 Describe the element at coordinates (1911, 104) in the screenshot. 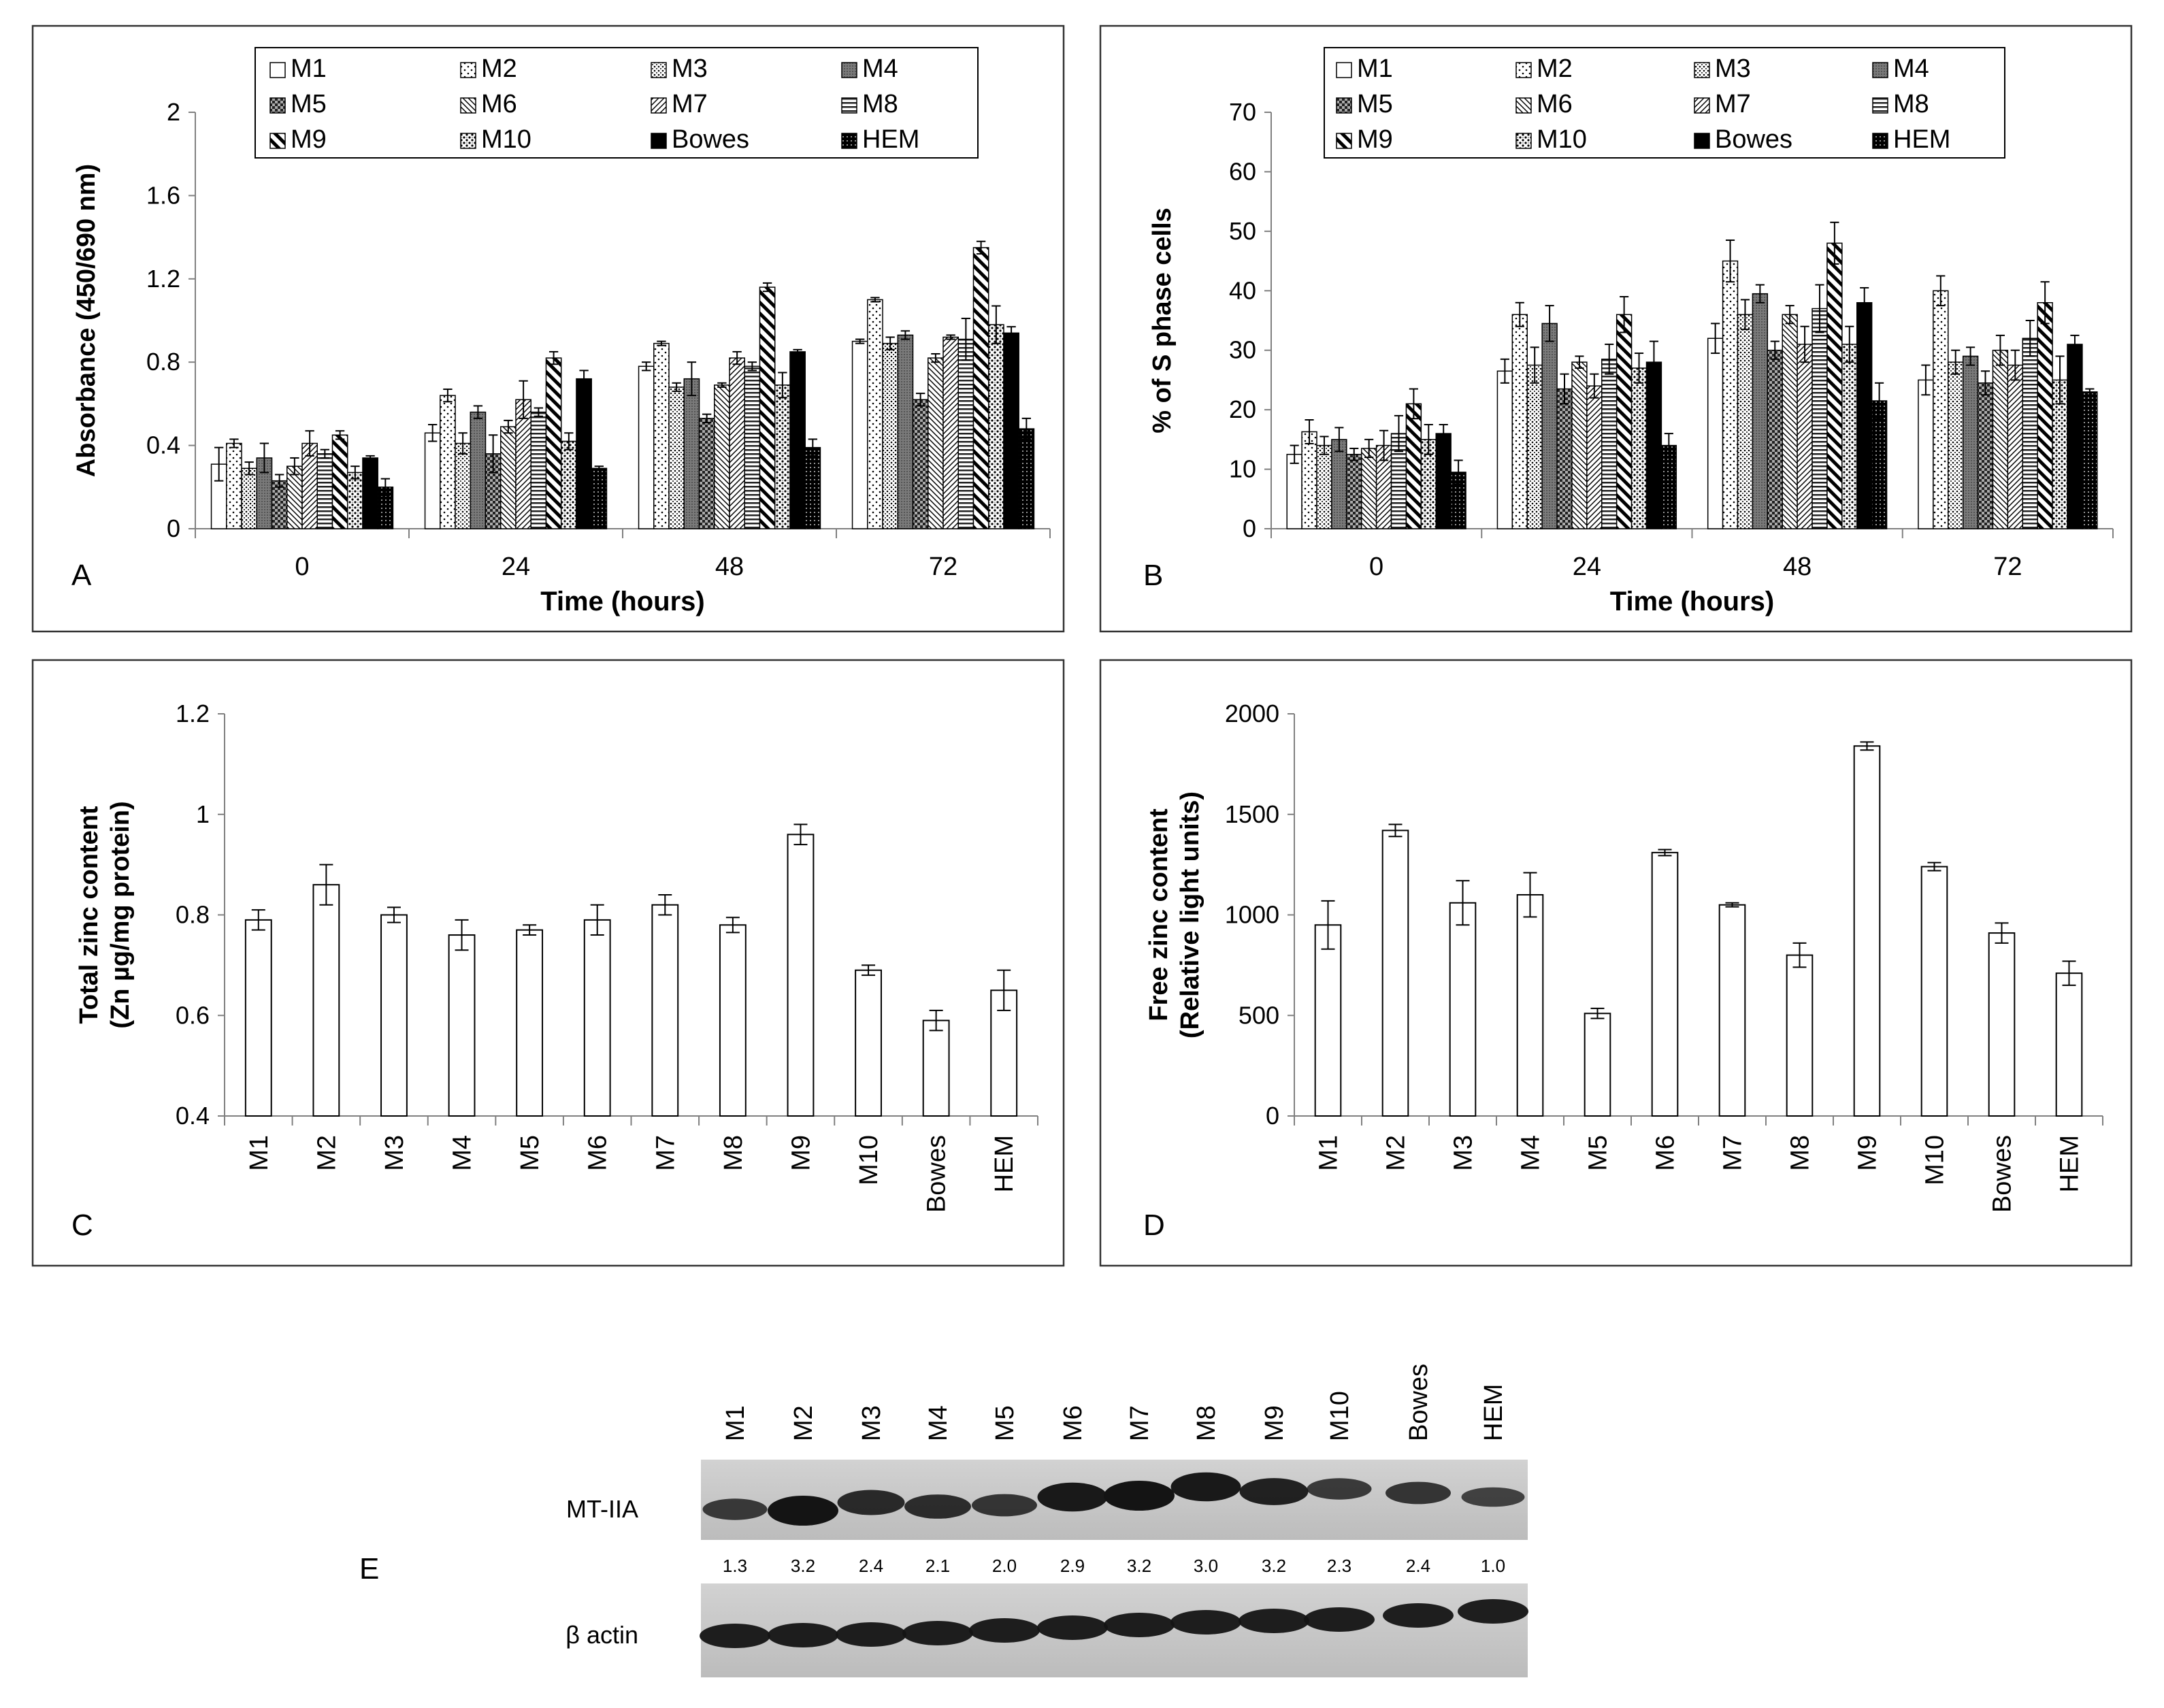

I see `legend-label-m8: M8` at that location.